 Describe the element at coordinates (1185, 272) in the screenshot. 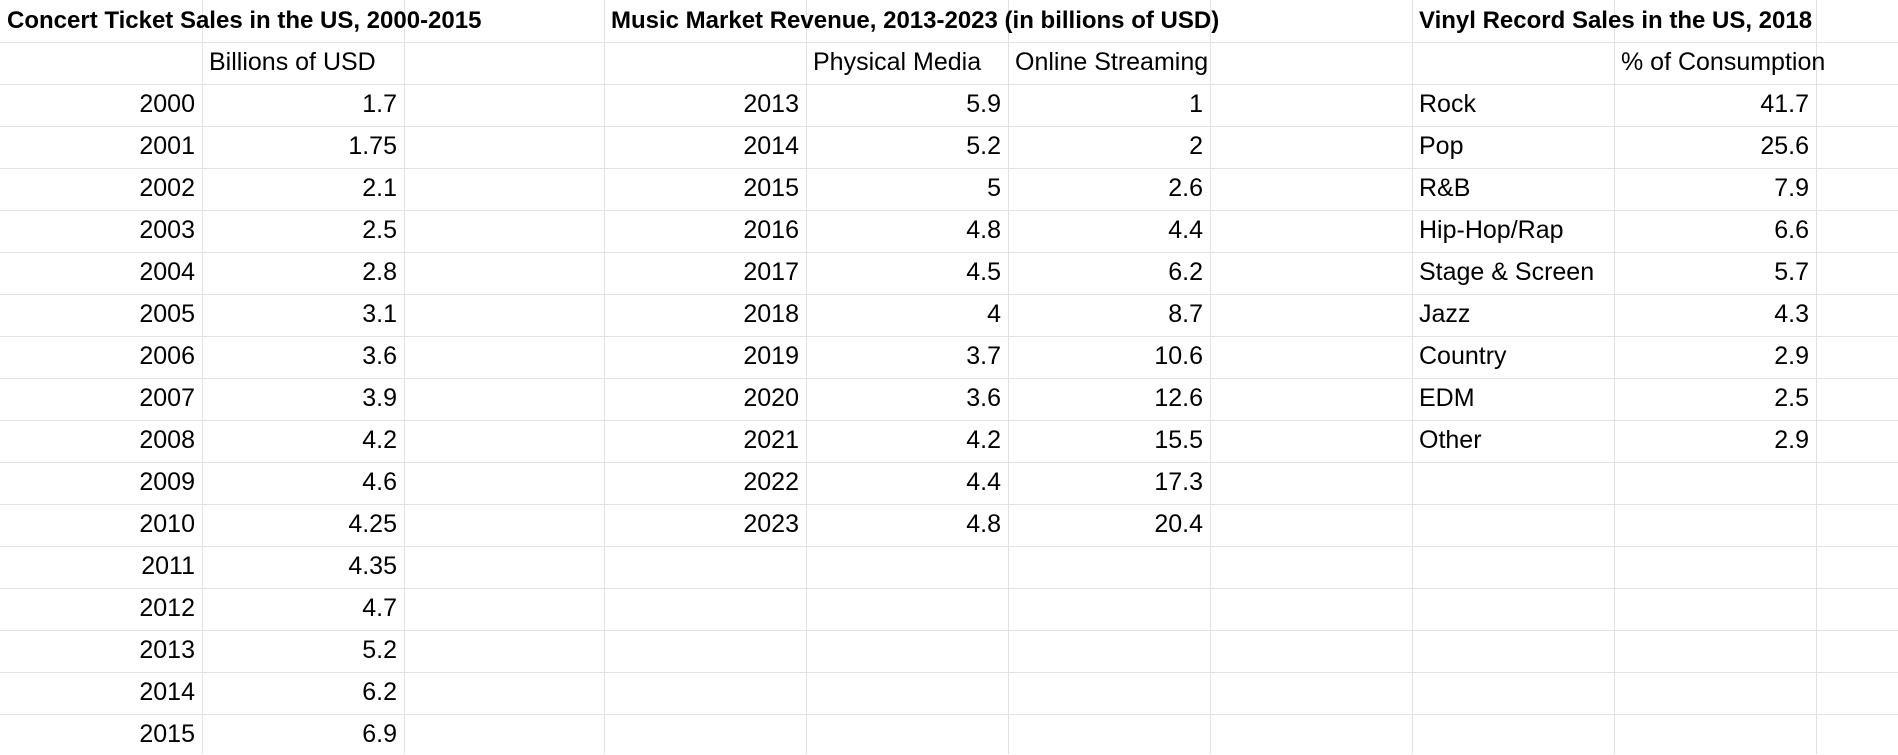

I see `music-streaming-cell: 6.2` at that location.